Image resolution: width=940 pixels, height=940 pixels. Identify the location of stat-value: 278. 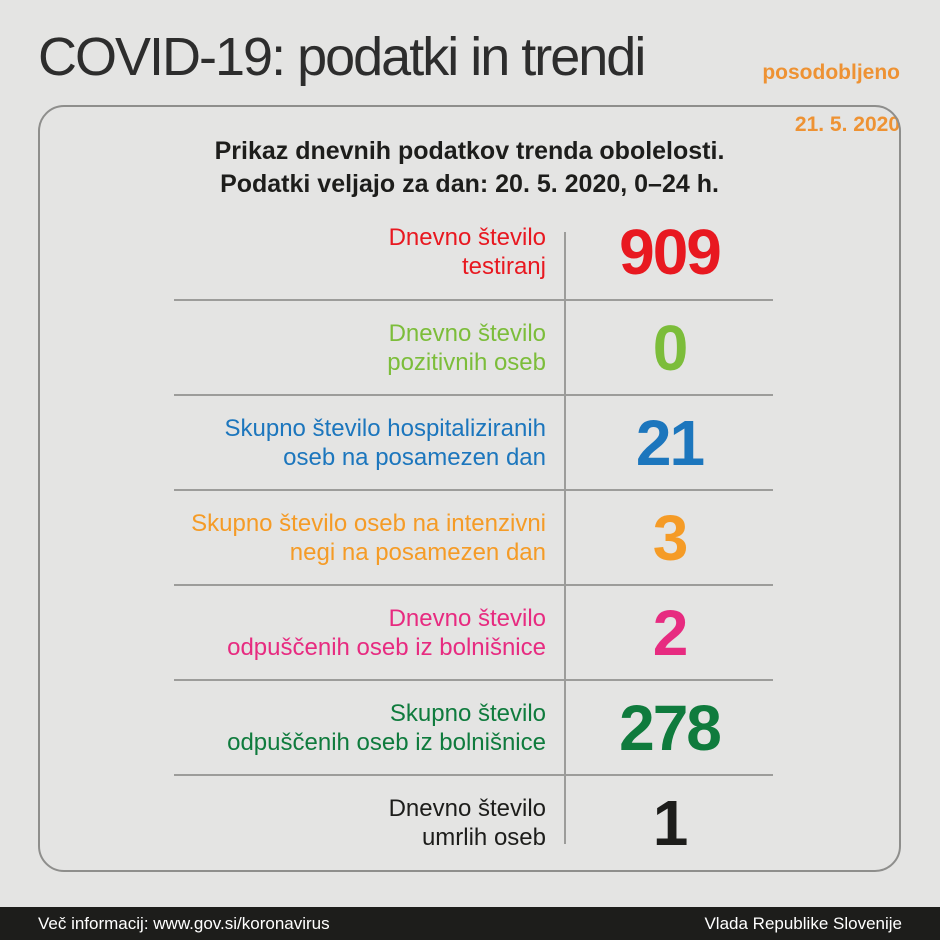
(670, 727).